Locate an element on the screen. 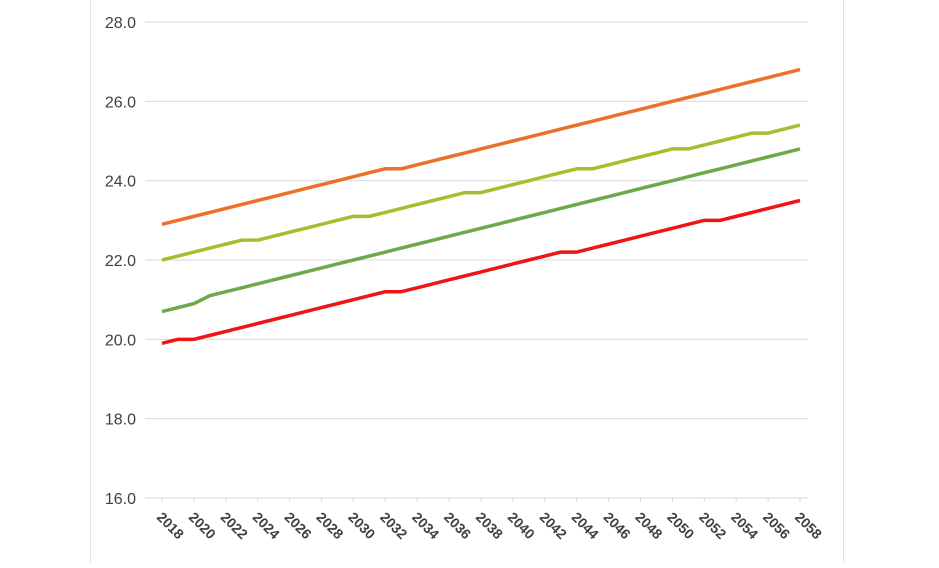 Image resolution: width=939 pixels, height=568 pixels. x-tick-label: 2042 is located at coordinates (553, 525).